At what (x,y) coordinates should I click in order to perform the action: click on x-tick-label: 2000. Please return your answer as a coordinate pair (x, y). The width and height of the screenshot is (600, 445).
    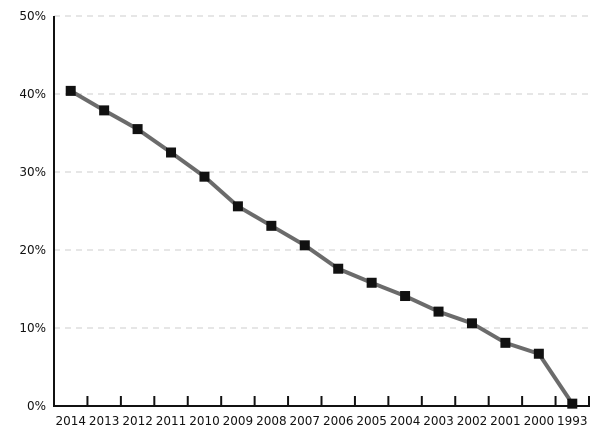
    Looking at the image, I should click on (539, 421).